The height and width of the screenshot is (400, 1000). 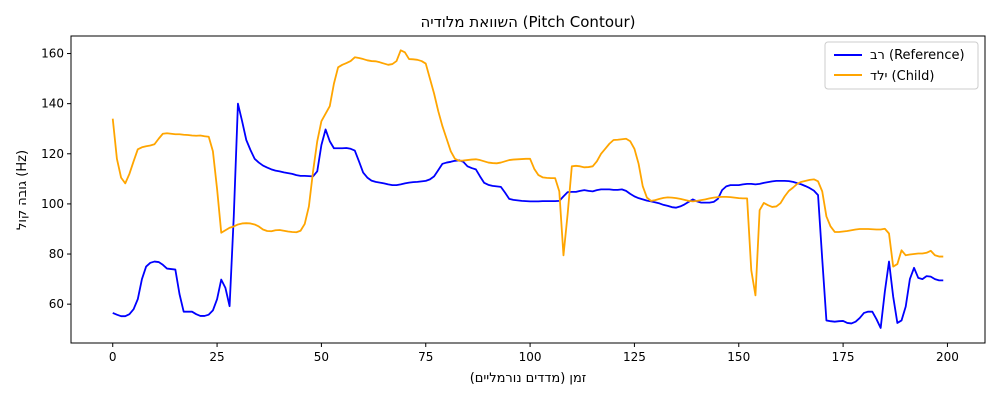 I want to click on x-axis-ticks: 0 25 50 75 100 125 150 175 200, so click(x=534, y=353).